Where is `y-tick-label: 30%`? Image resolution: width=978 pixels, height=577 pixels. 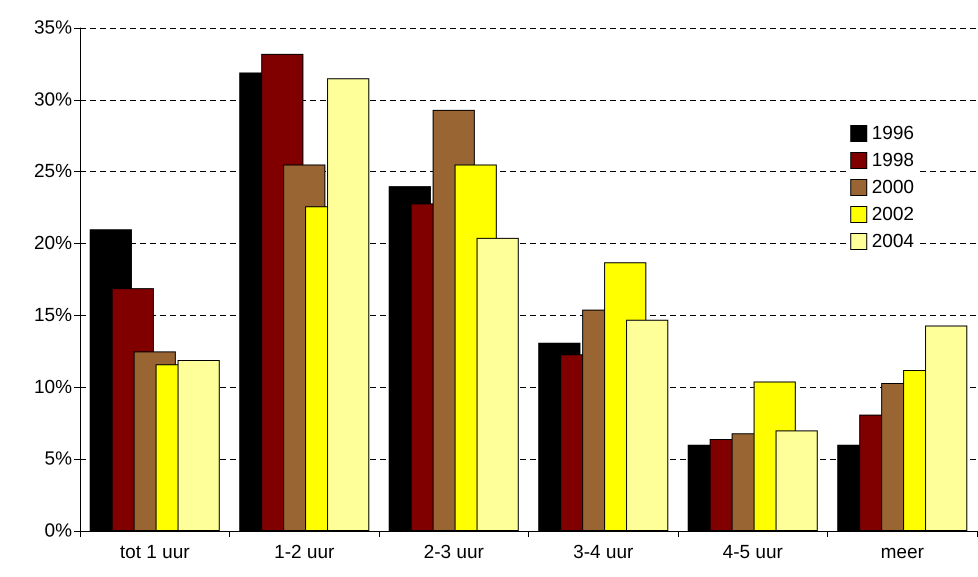 y-tick-label: 30% is located at coordinates (53, 99).